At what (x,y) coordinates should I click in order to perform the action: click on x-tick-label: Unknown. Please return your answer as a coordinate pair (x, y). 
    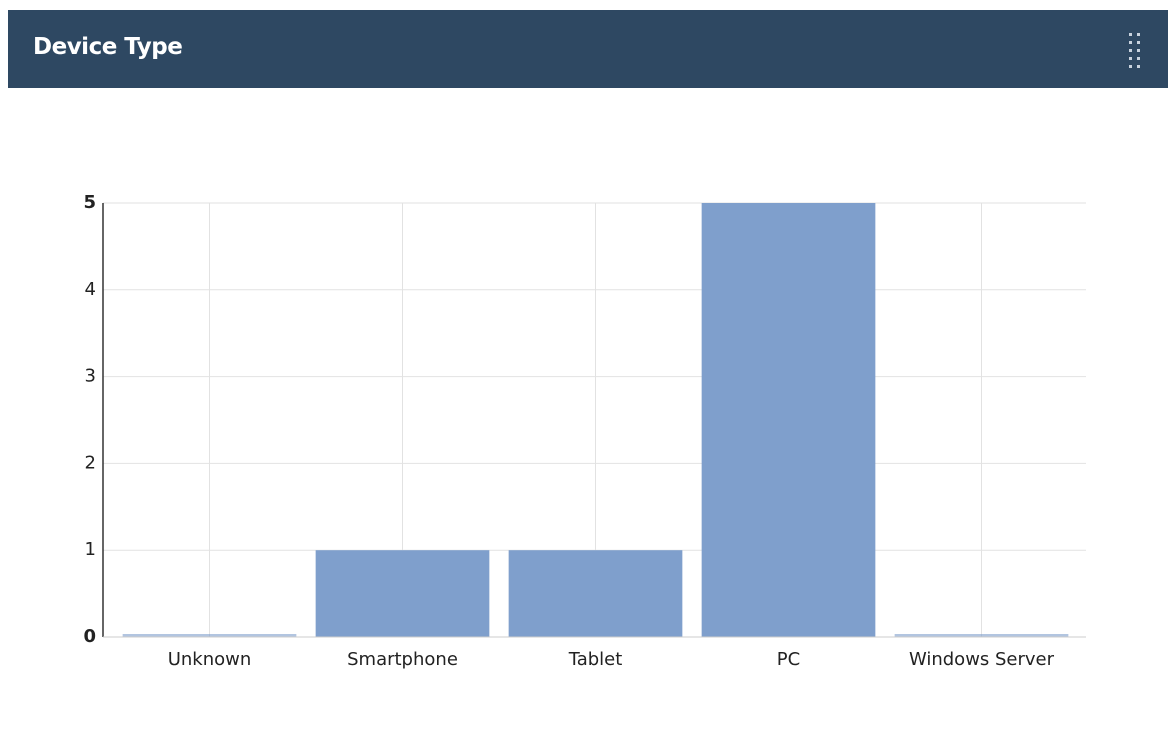
    Looking at the image, I should click on (210, 659).